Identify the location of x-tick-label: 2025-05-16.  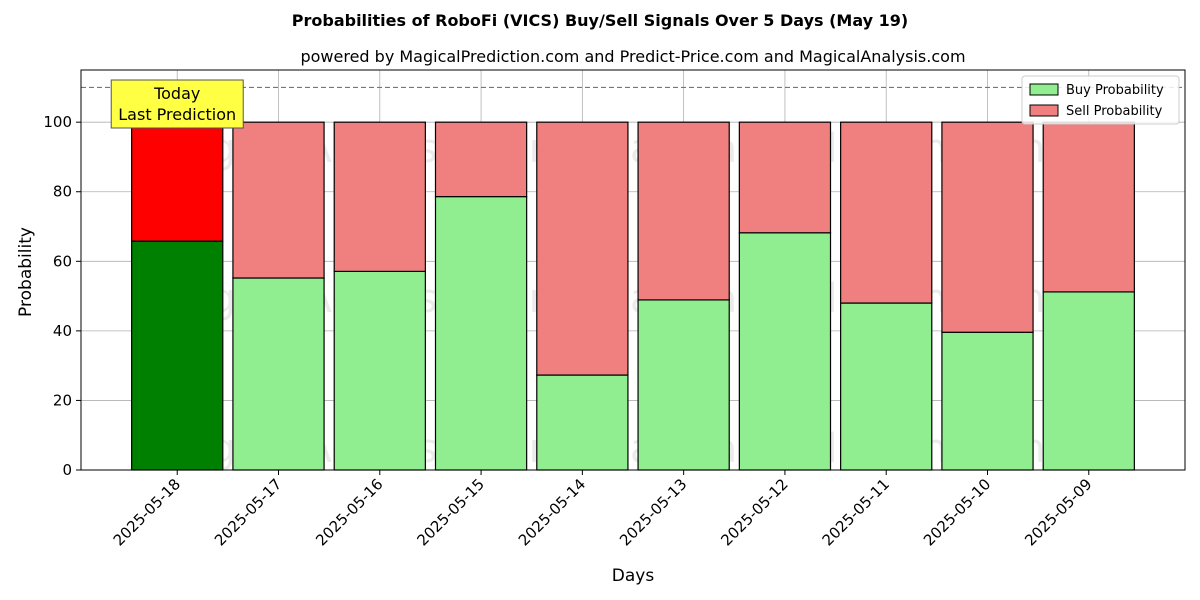
(349, 512).